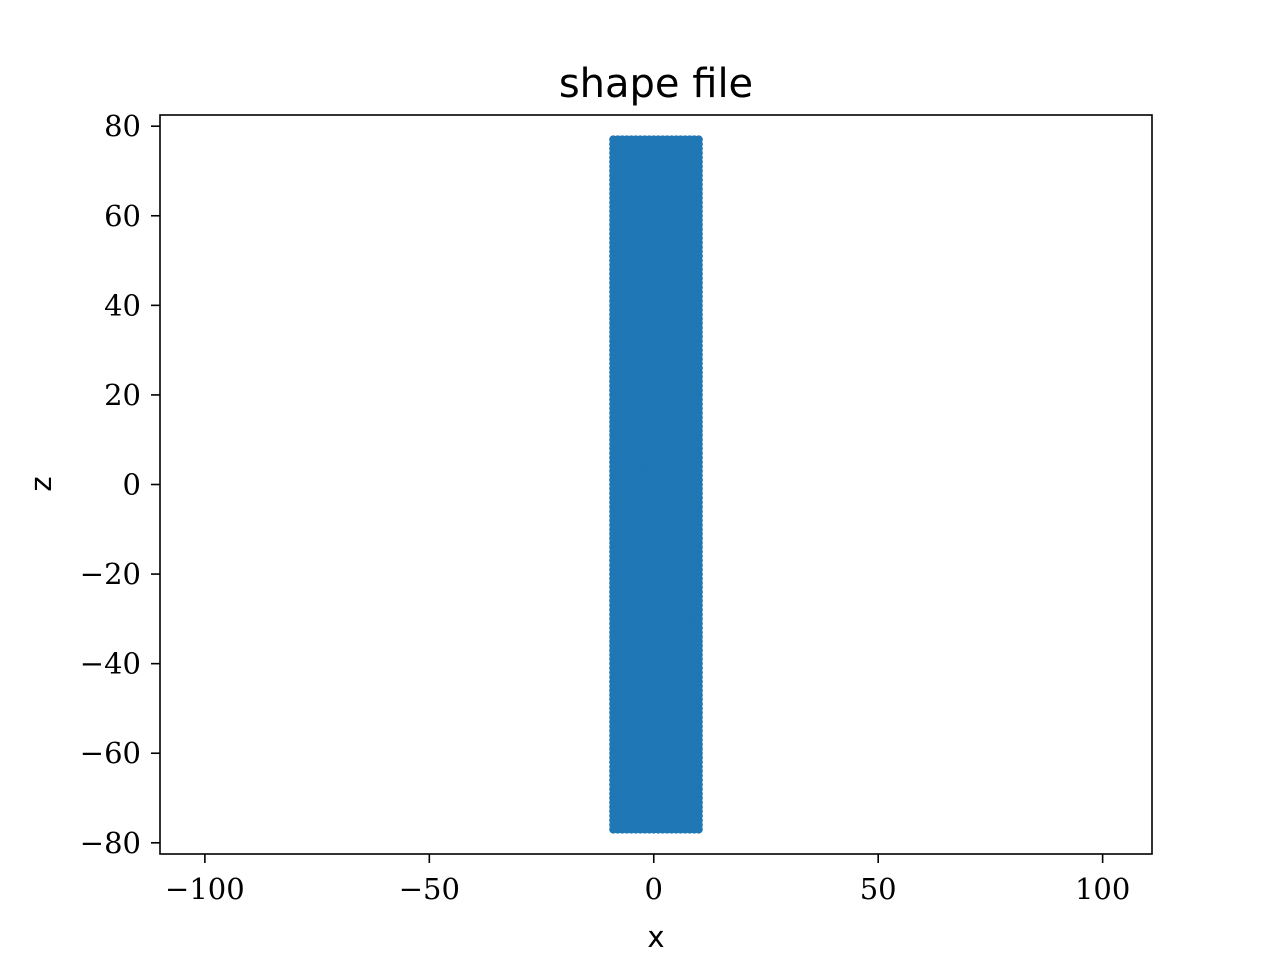 This screenshot has width=1280, height=960. What do you see at coordinates (120, 484) in the screenshot?
I see `y-axis: −80 −60 −40 −20 0 20 40 60 80` at bounding box center [120, 484].